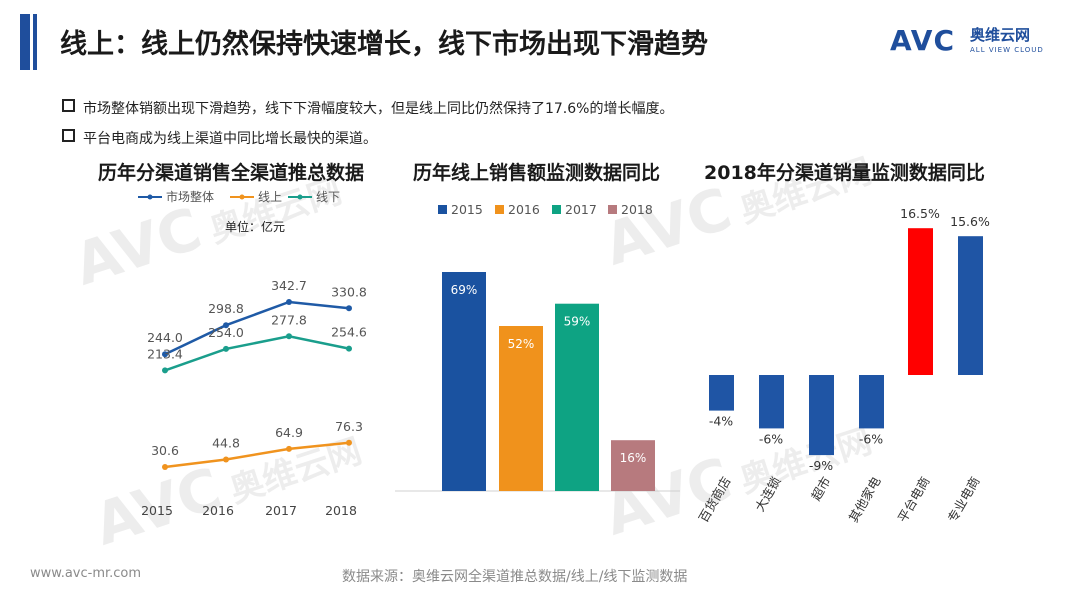 The image size is (1080, 608). Describe the element at coordinates (1007, 50) in the screenshot. I see `logo-en: ALL VIEW CLOUD` at that location.